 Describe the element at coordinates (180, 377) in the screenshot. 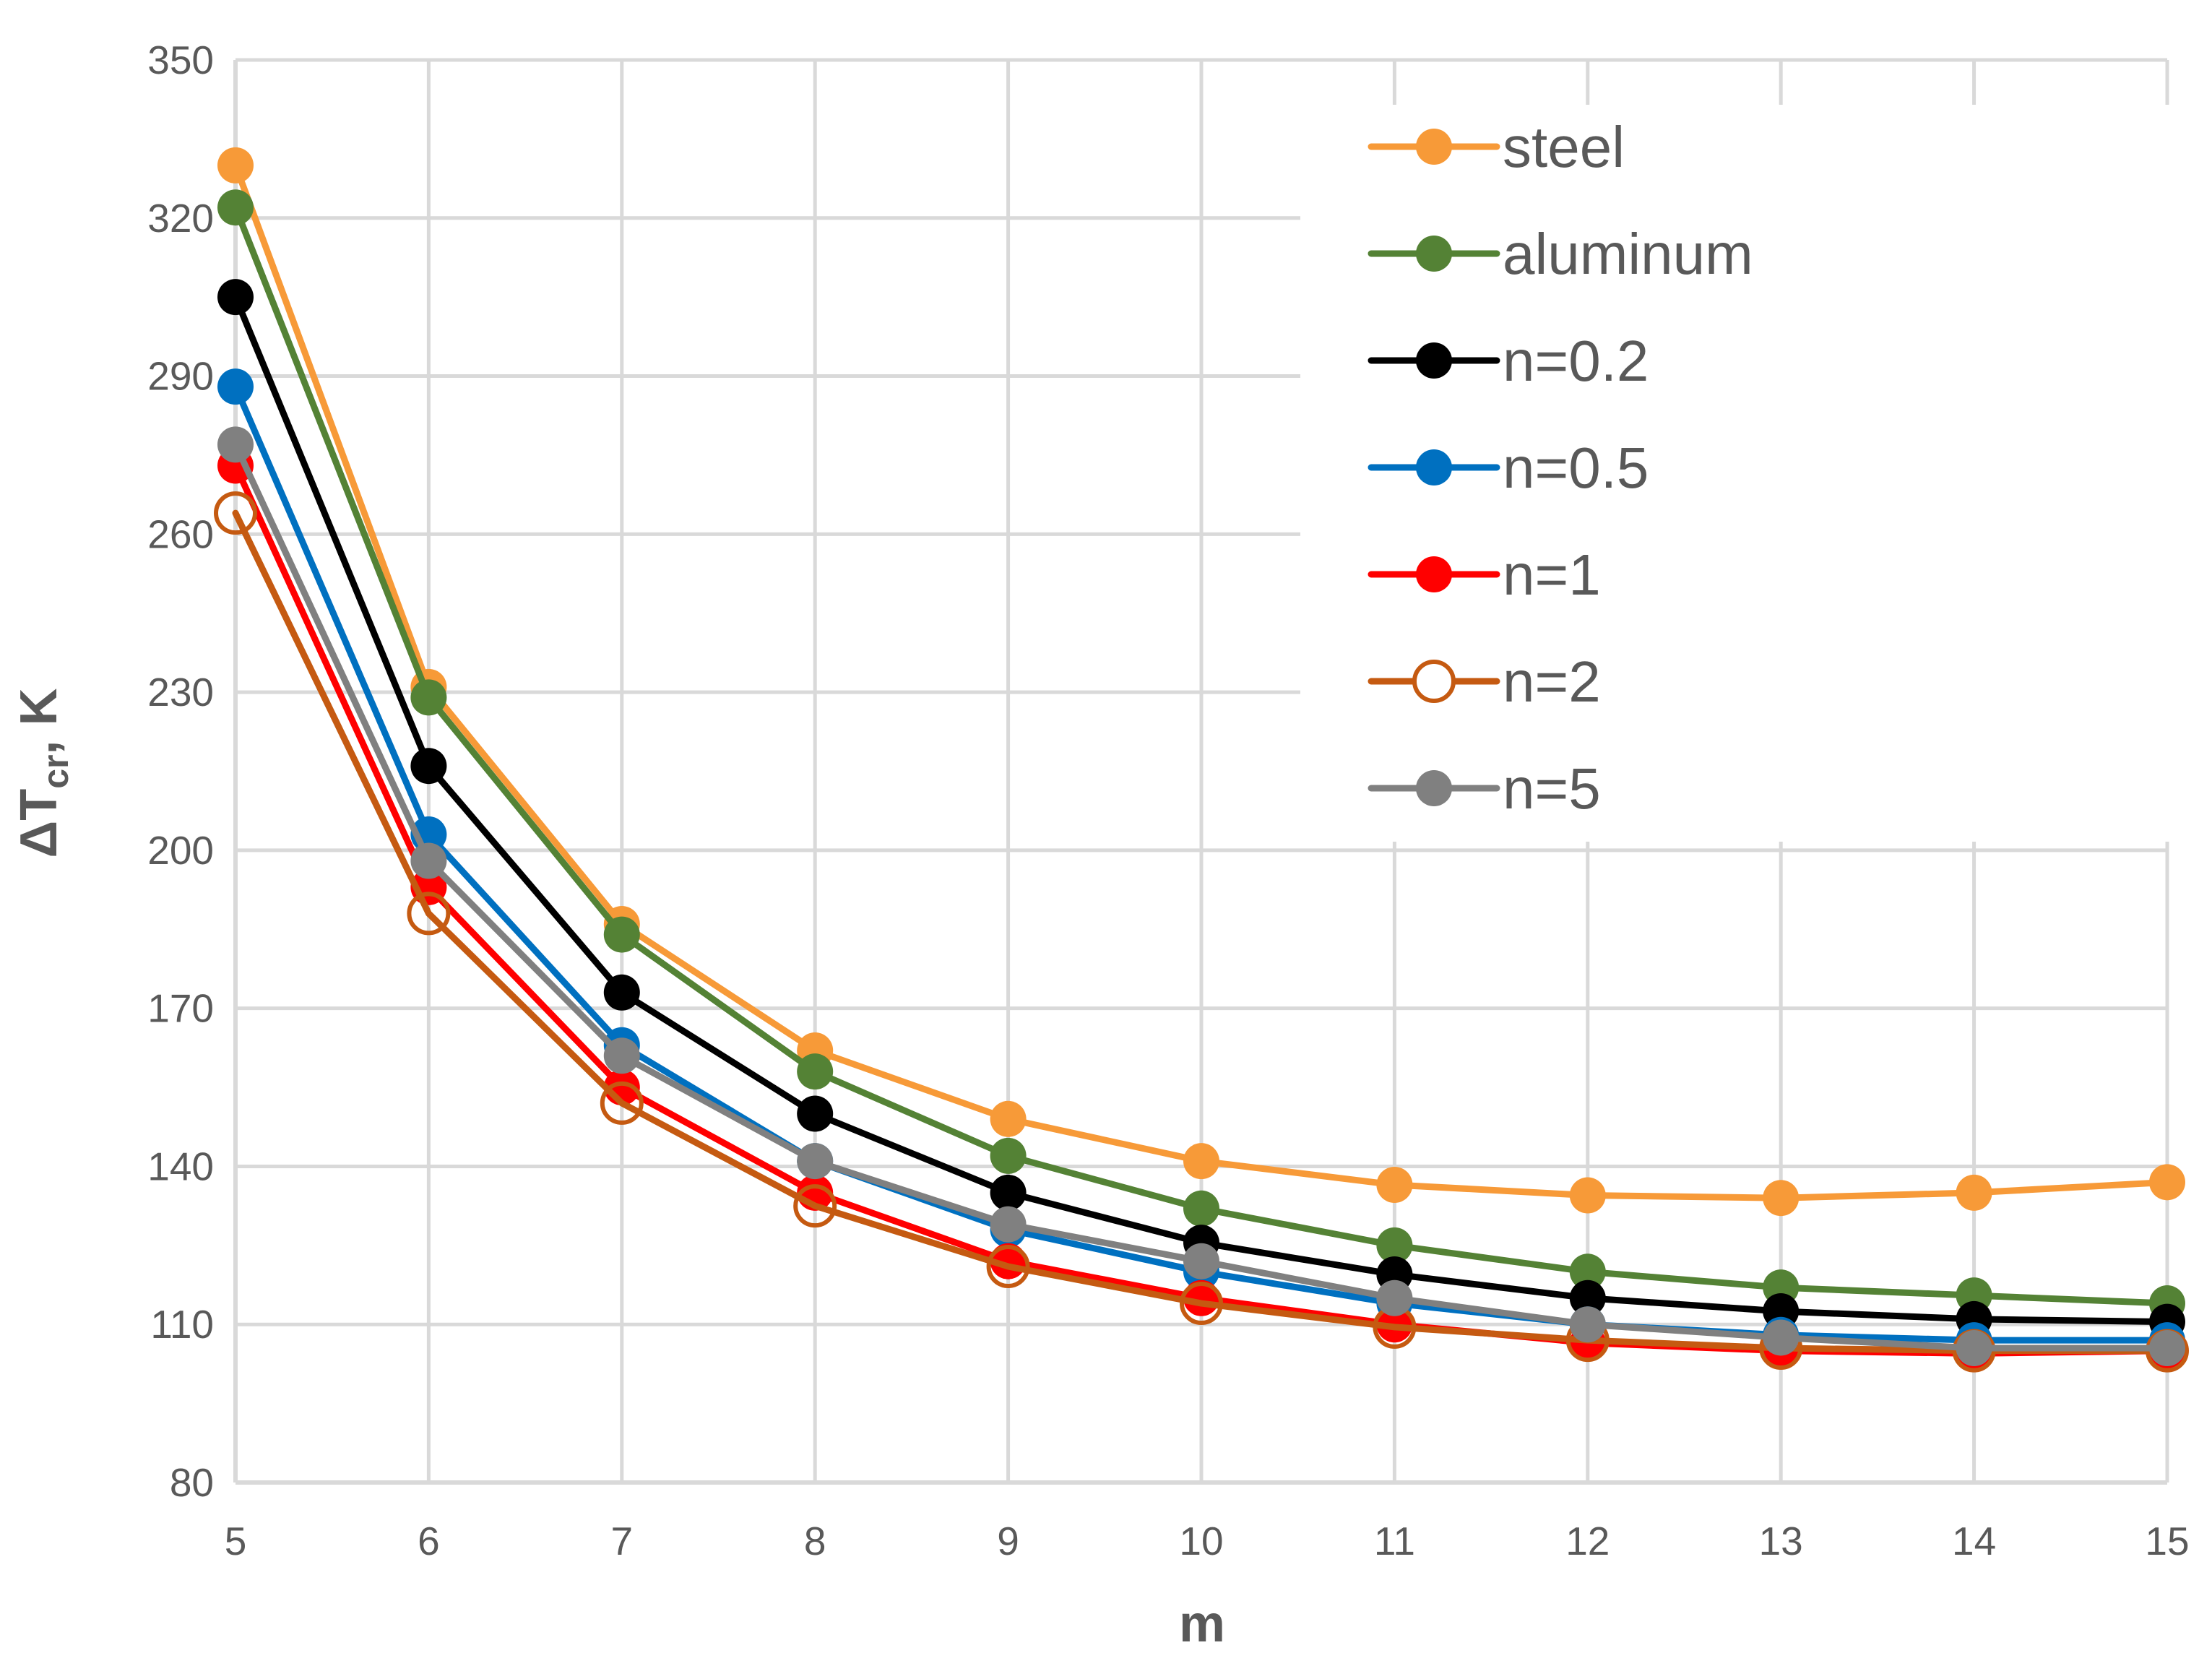

I see `y-tick-label: 290` at that location.